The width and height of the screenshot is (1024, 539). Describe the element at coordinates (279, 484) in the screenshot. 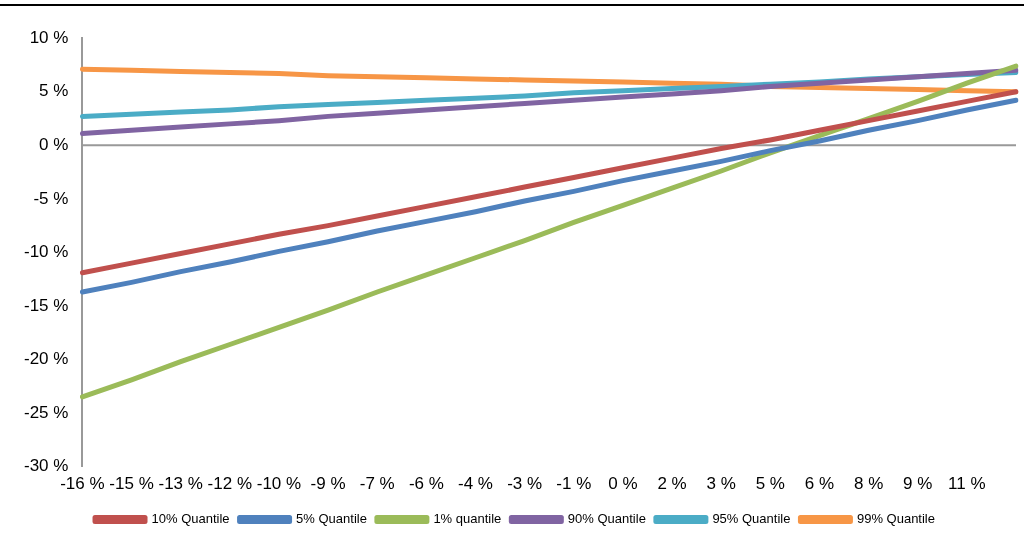

I see `x-tick-label: -10 %` at that location.